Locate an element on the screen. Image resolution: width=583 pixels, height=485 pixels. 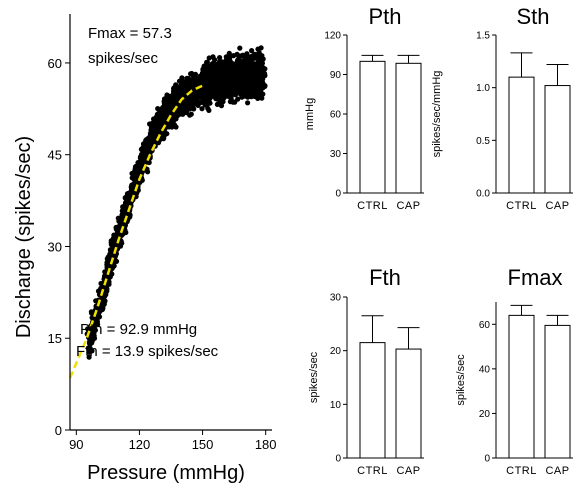
bar-y-tick-label: 10 is located at coordinates (336, 405).